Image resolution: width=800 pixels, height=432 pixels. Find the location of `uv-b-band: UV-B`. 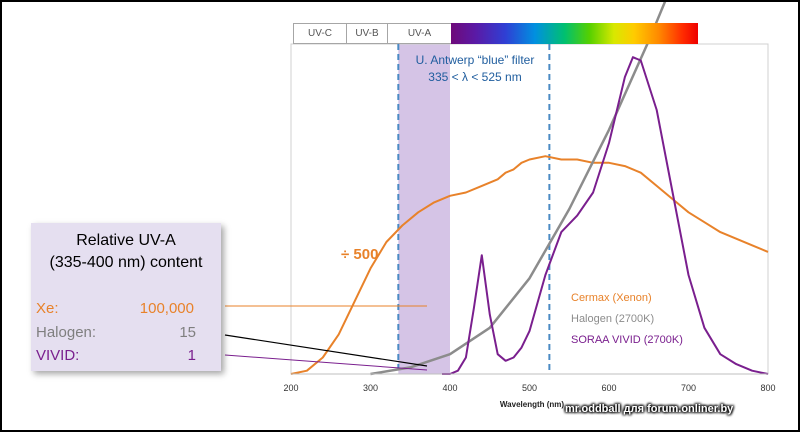

uv-b-band: UV-B is located at coordinates (367, 33).